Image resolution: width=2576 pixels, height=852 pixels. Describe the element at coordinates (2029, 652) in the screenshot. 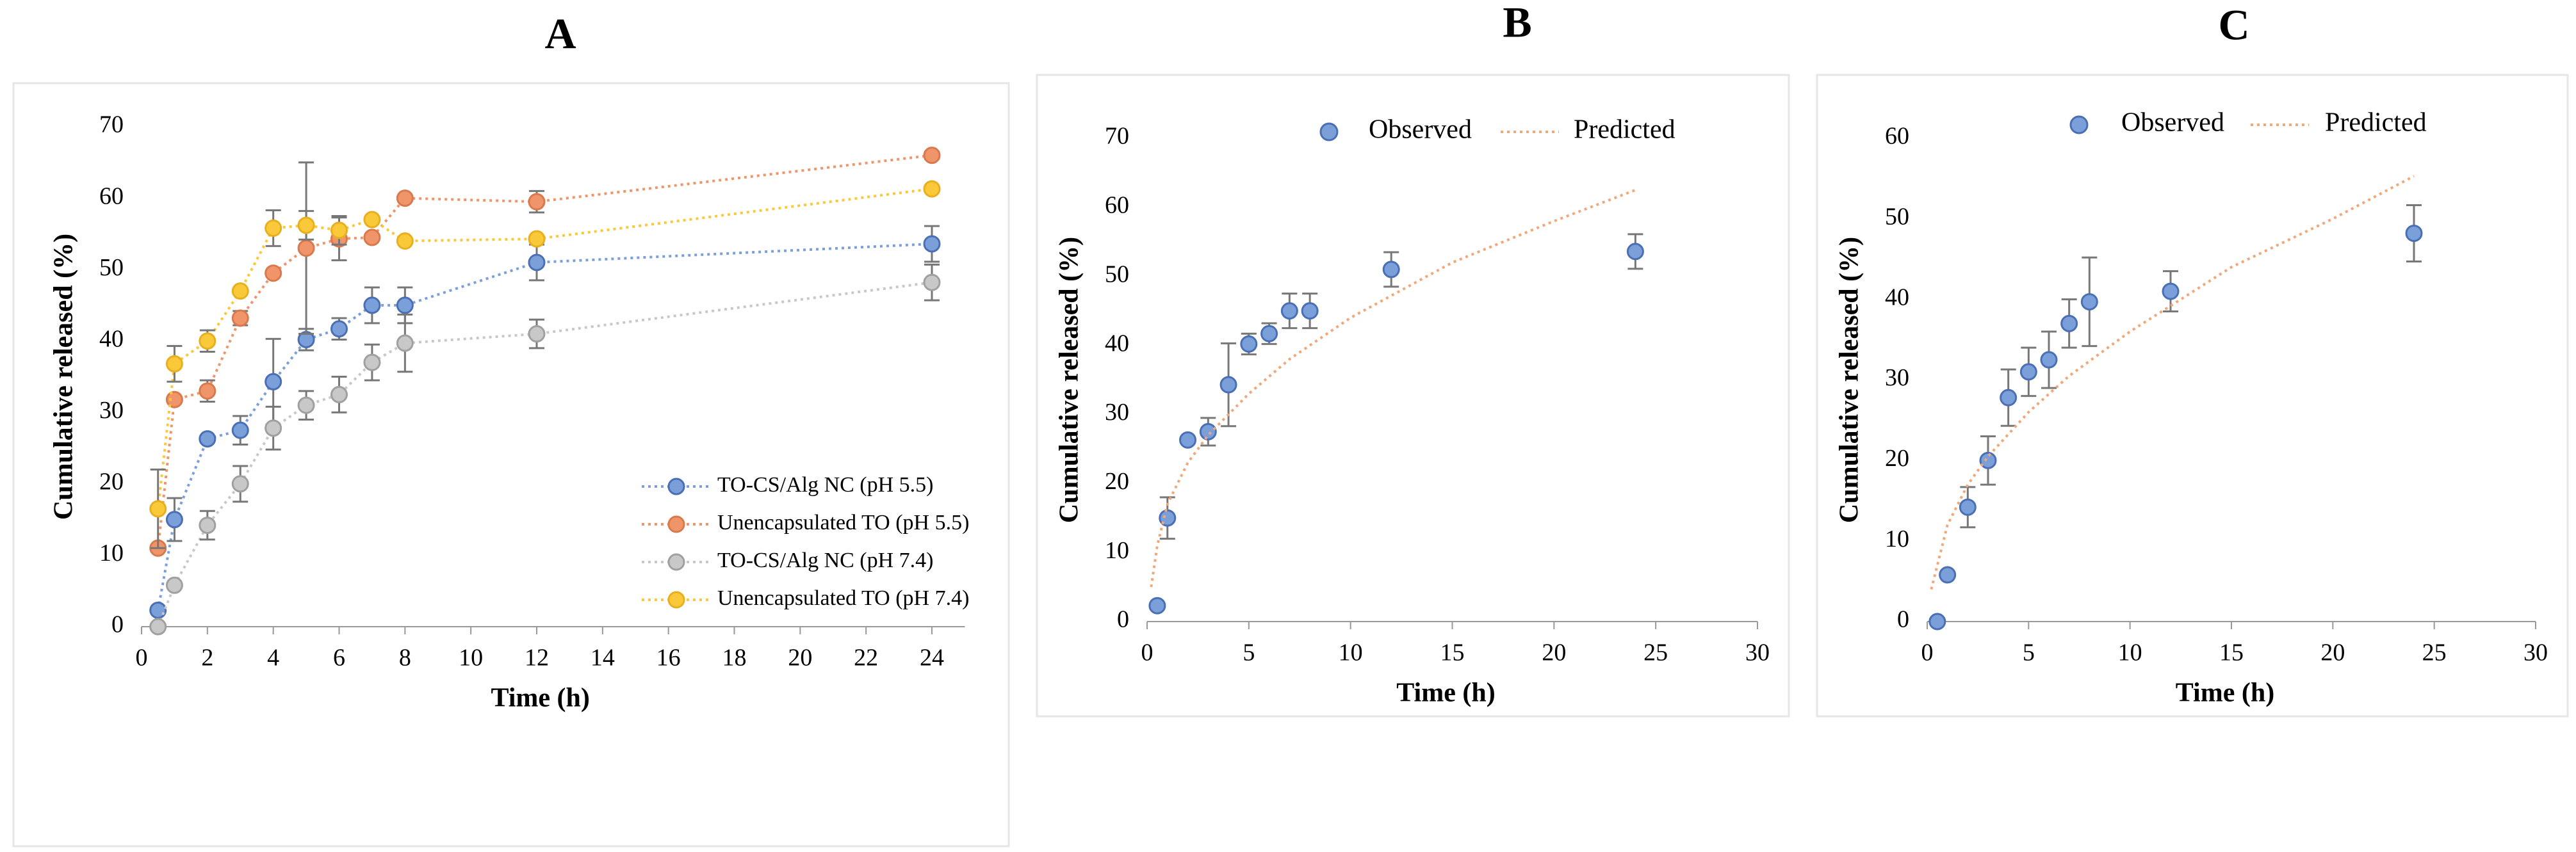

I see `x-tick-label: 5` at that location.